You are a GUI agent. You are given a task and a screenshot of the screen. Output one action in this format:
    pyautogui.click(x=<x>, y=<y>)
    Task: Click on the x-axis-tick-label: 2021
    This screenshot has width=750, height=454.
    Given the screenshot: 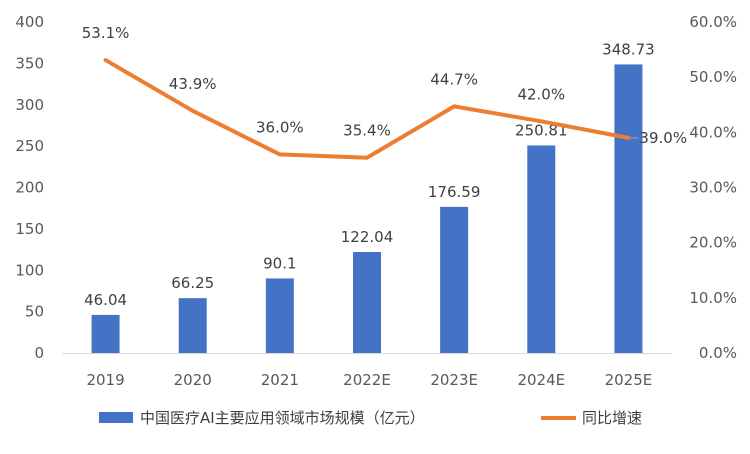 What is the action you would take?
    pyautogui.click(x=280, y=380)
    